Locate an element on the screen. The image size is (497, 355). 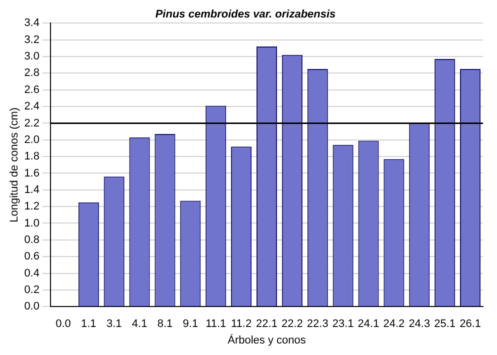
y-tick-label: 1.0 is located at coordinates (32, 223).